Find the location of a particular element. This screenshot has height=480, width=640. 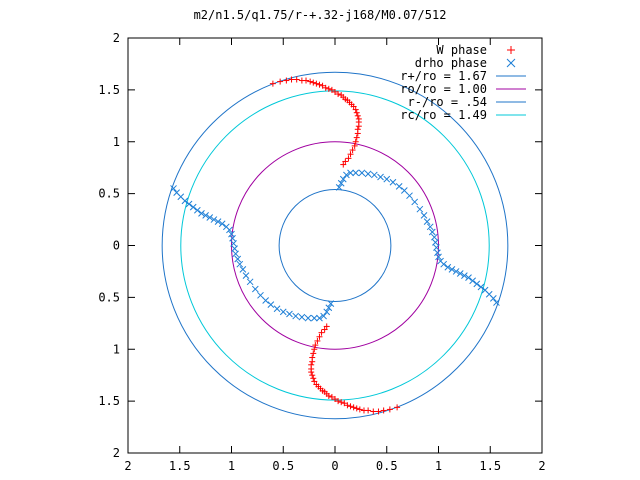

y-tick-label: 2 is located at coordinates (116, 453).